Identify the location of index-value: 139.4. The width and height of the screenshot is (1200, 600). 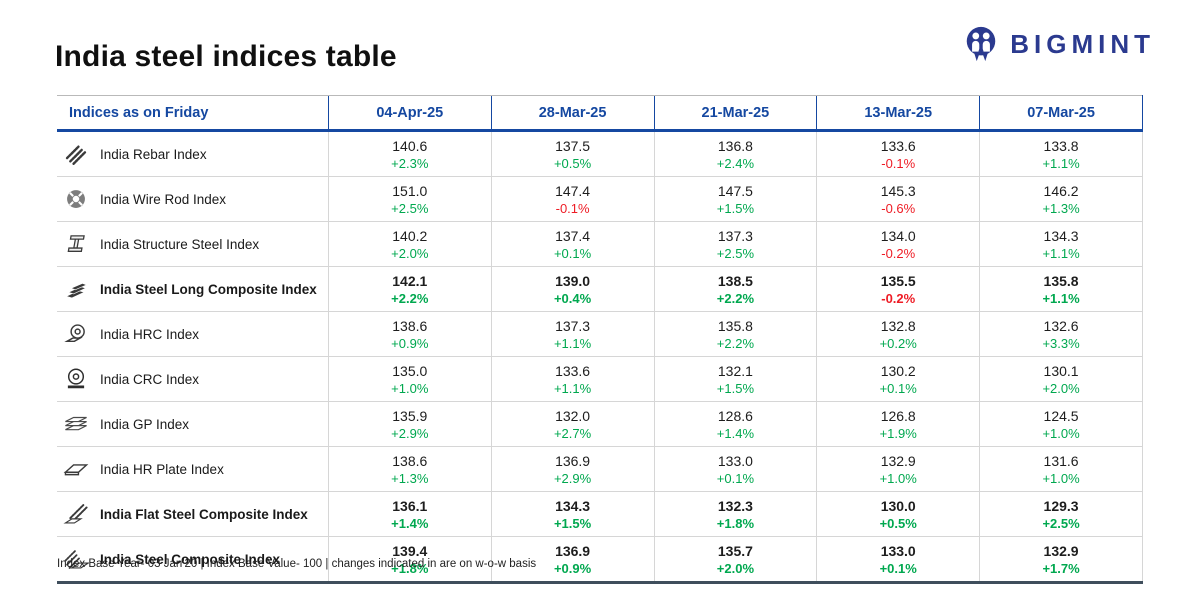
(410, 550).